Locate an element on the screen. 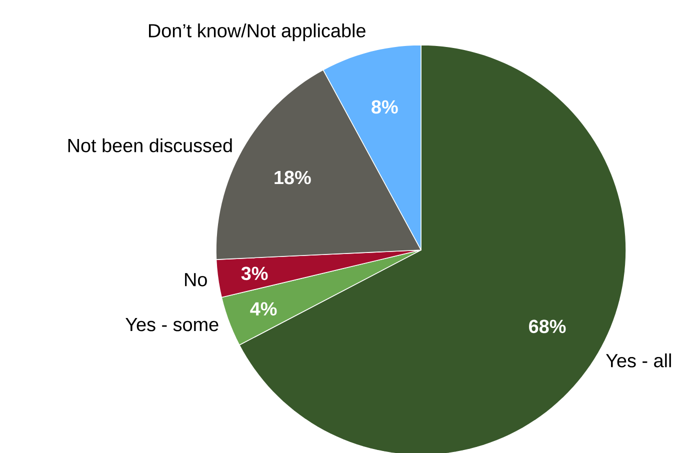  slice-label: Yes - all is located at coordinates (638, 360).